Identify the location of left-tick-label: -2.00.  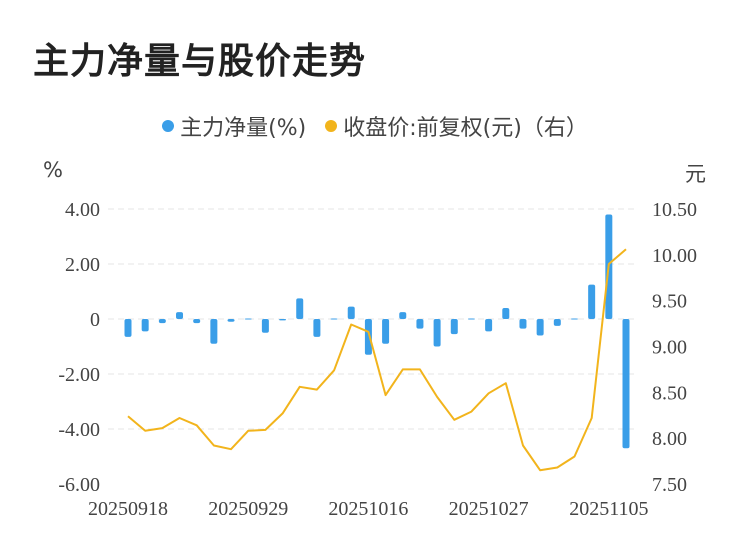
(79, 375).